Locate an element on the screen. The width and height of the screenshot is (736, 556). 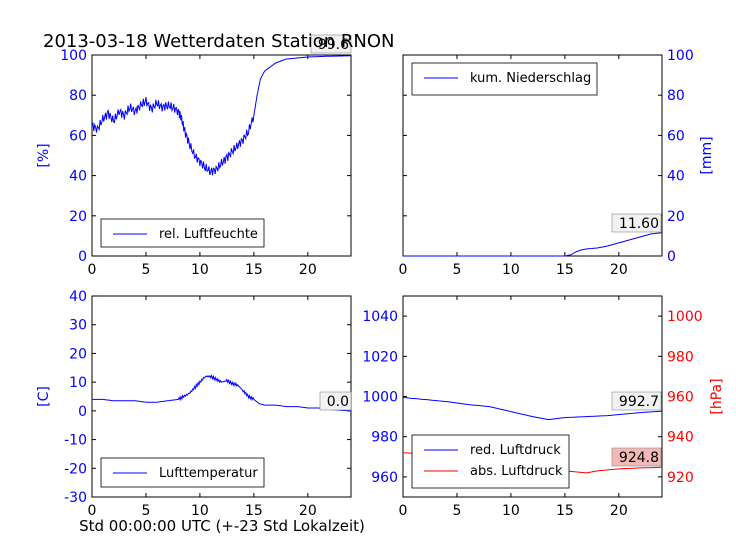
legend-label: rel. Luftfeuchte is located at coordinates (208, 234).